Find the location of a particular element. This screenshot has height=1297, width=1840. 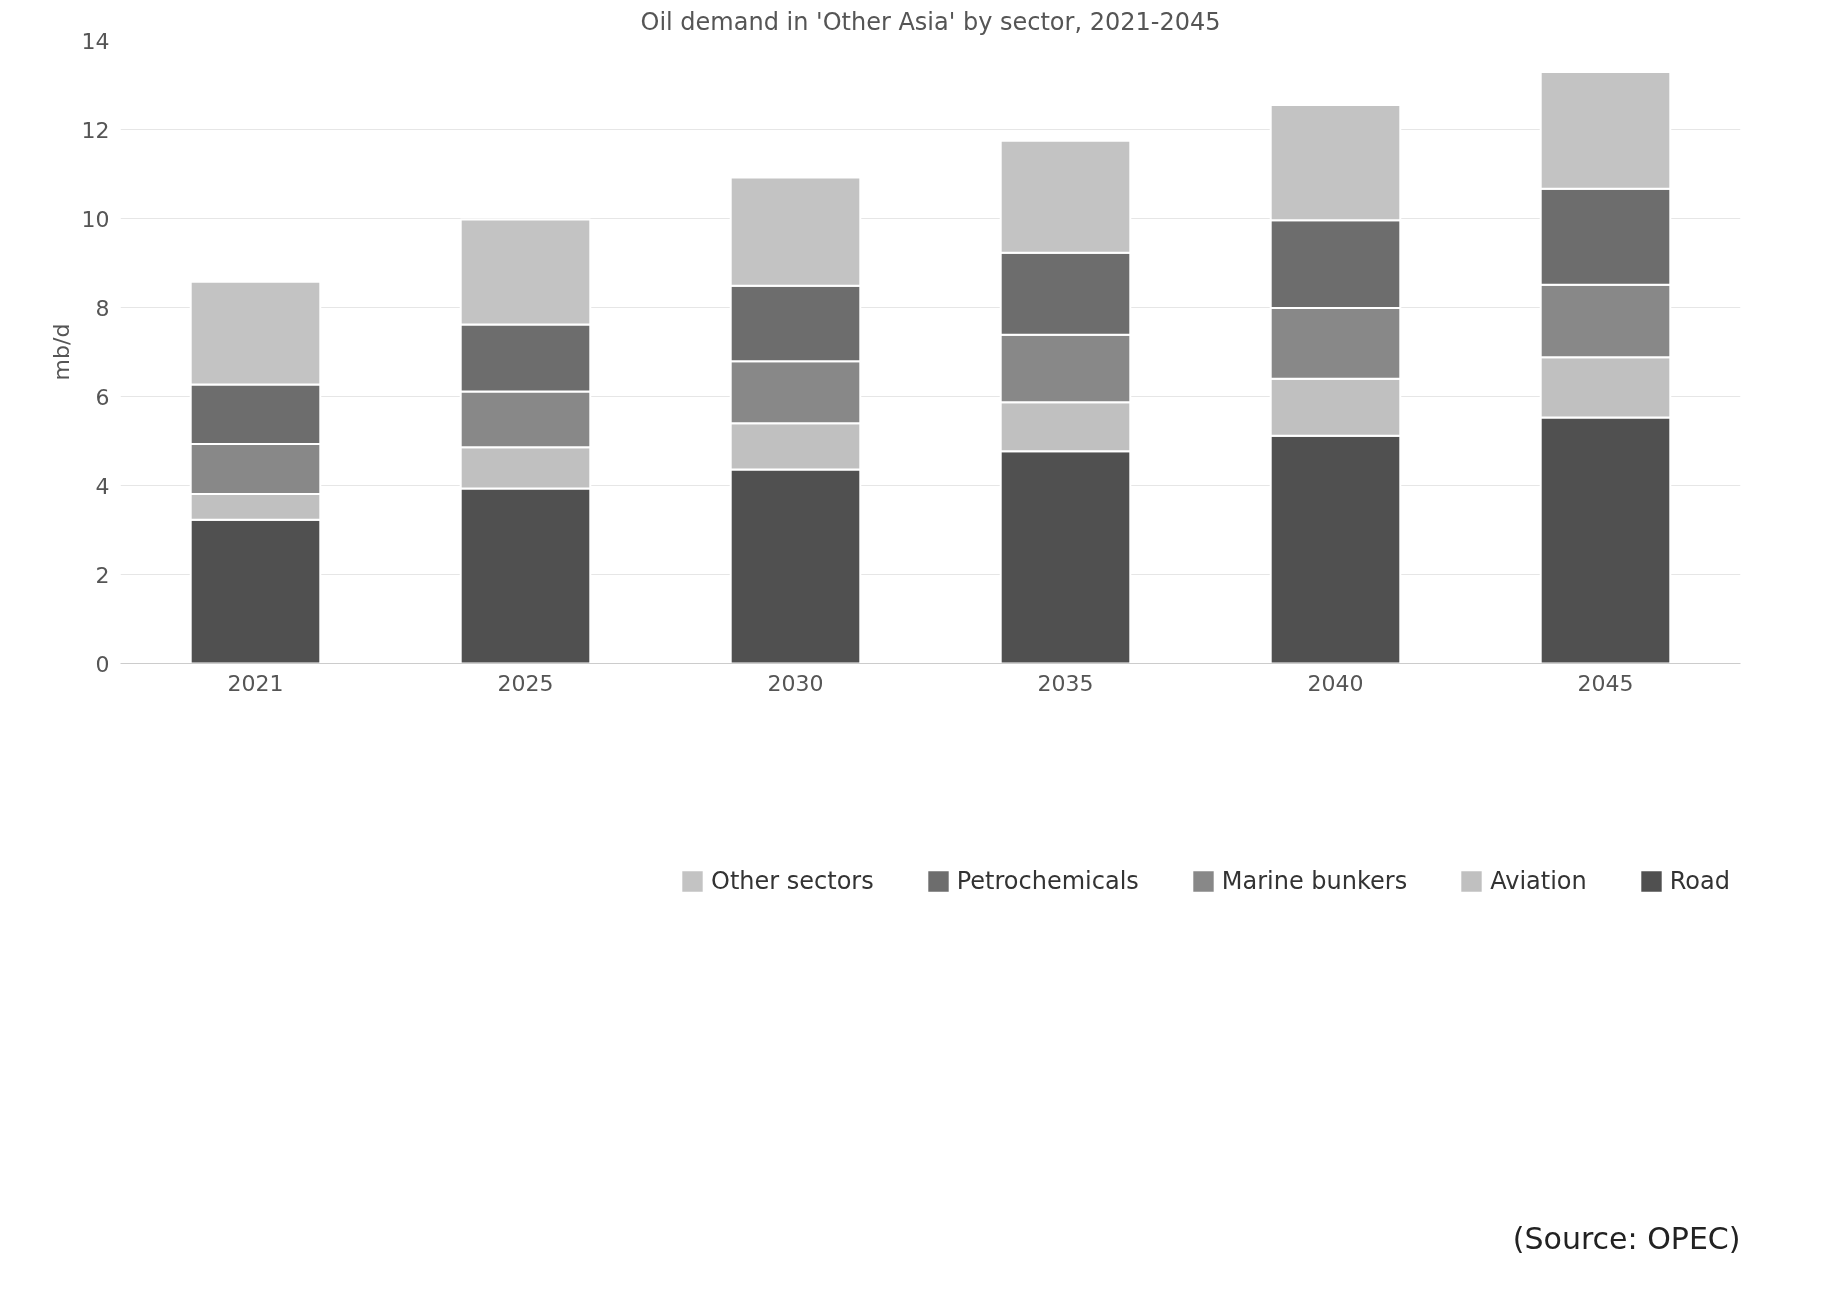

y-tick-label: 8 is located at coordinates (102, 308).